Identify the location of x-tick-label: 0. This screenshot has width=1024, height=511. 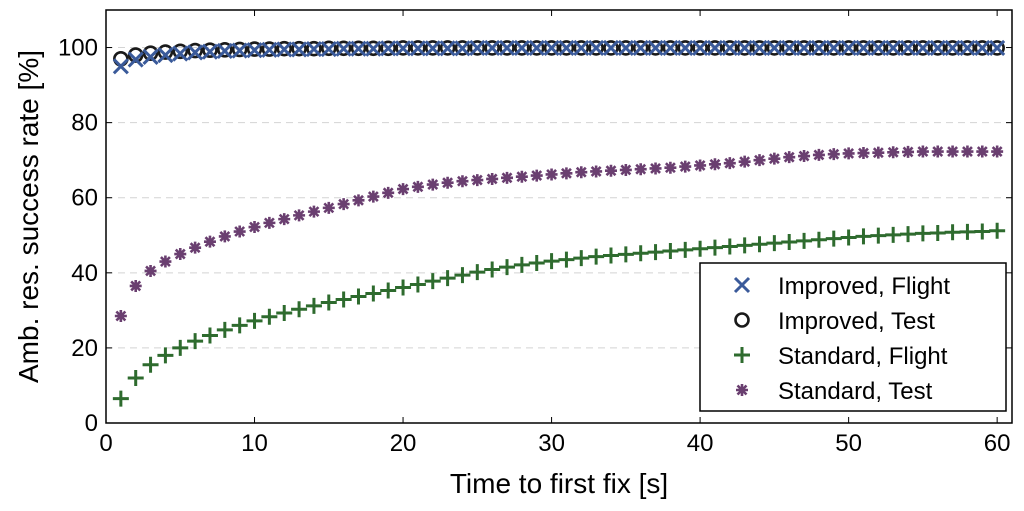
(105, 443).